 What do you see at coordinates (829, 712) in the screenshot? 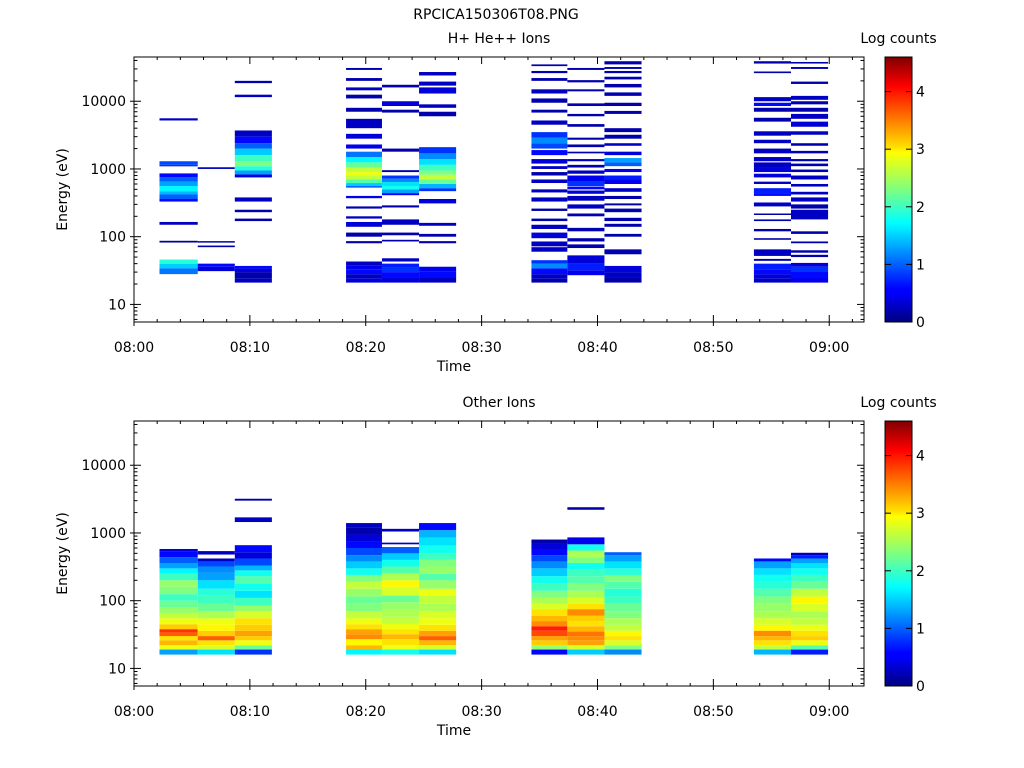
I see `x-tick-label: 09:00` at bounding box center [829, 712].